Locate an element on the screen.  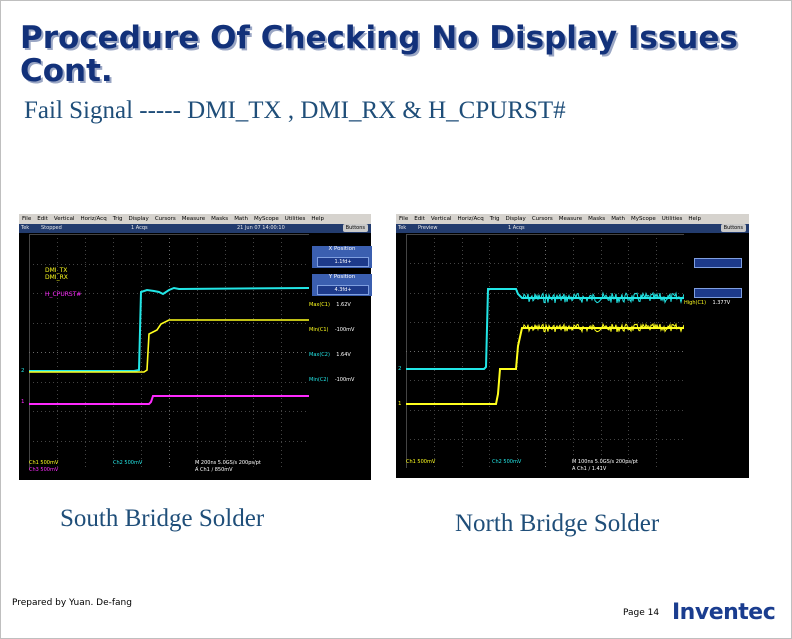
scope-waveform-plot: DMI_TX DMI_RX H_CPURST# is located at coordinates (169, 352).